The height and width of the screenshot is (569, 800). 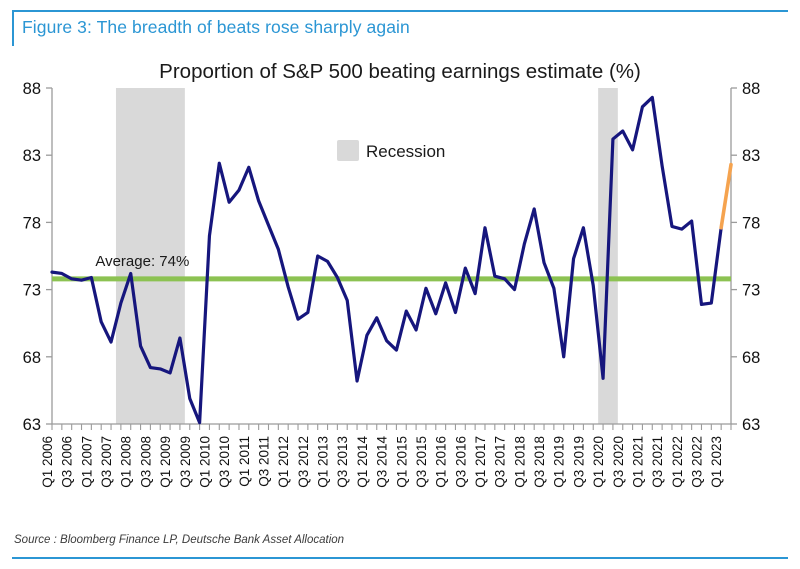 What do you see at coordinates (47, 462) in the screenshot?
I see `svg-text: Q1 2006` at bounding box center [47, 462].